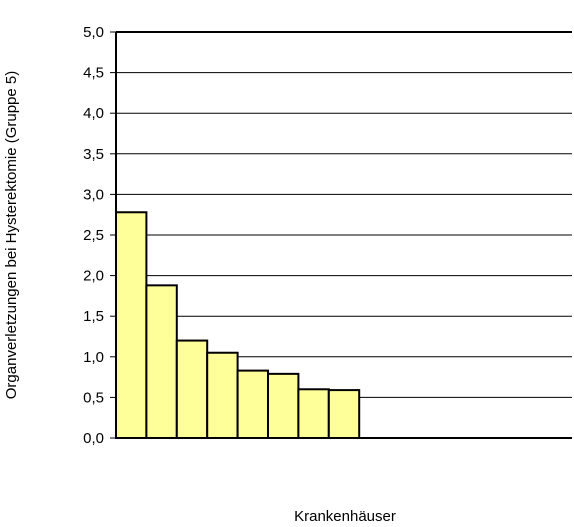 Image resolution: width=574 pixels, height=527 pixels. I want to click on y-tick-label: 2,5, so click(93, 235).